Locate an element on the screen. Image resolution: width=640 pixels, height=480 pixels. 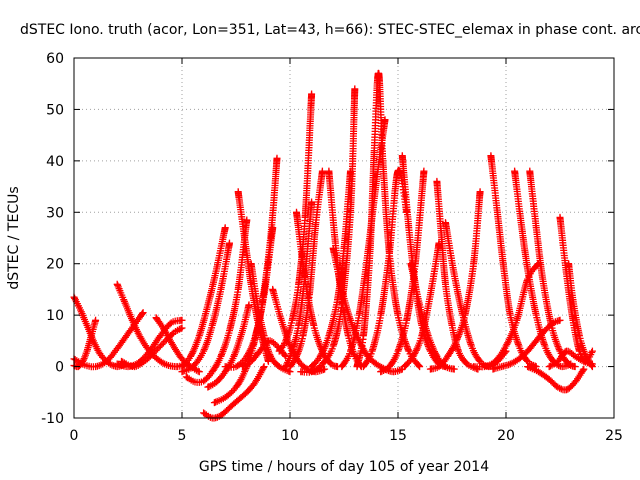
y-tick-label: 10 is located at coordinates (55, 316).